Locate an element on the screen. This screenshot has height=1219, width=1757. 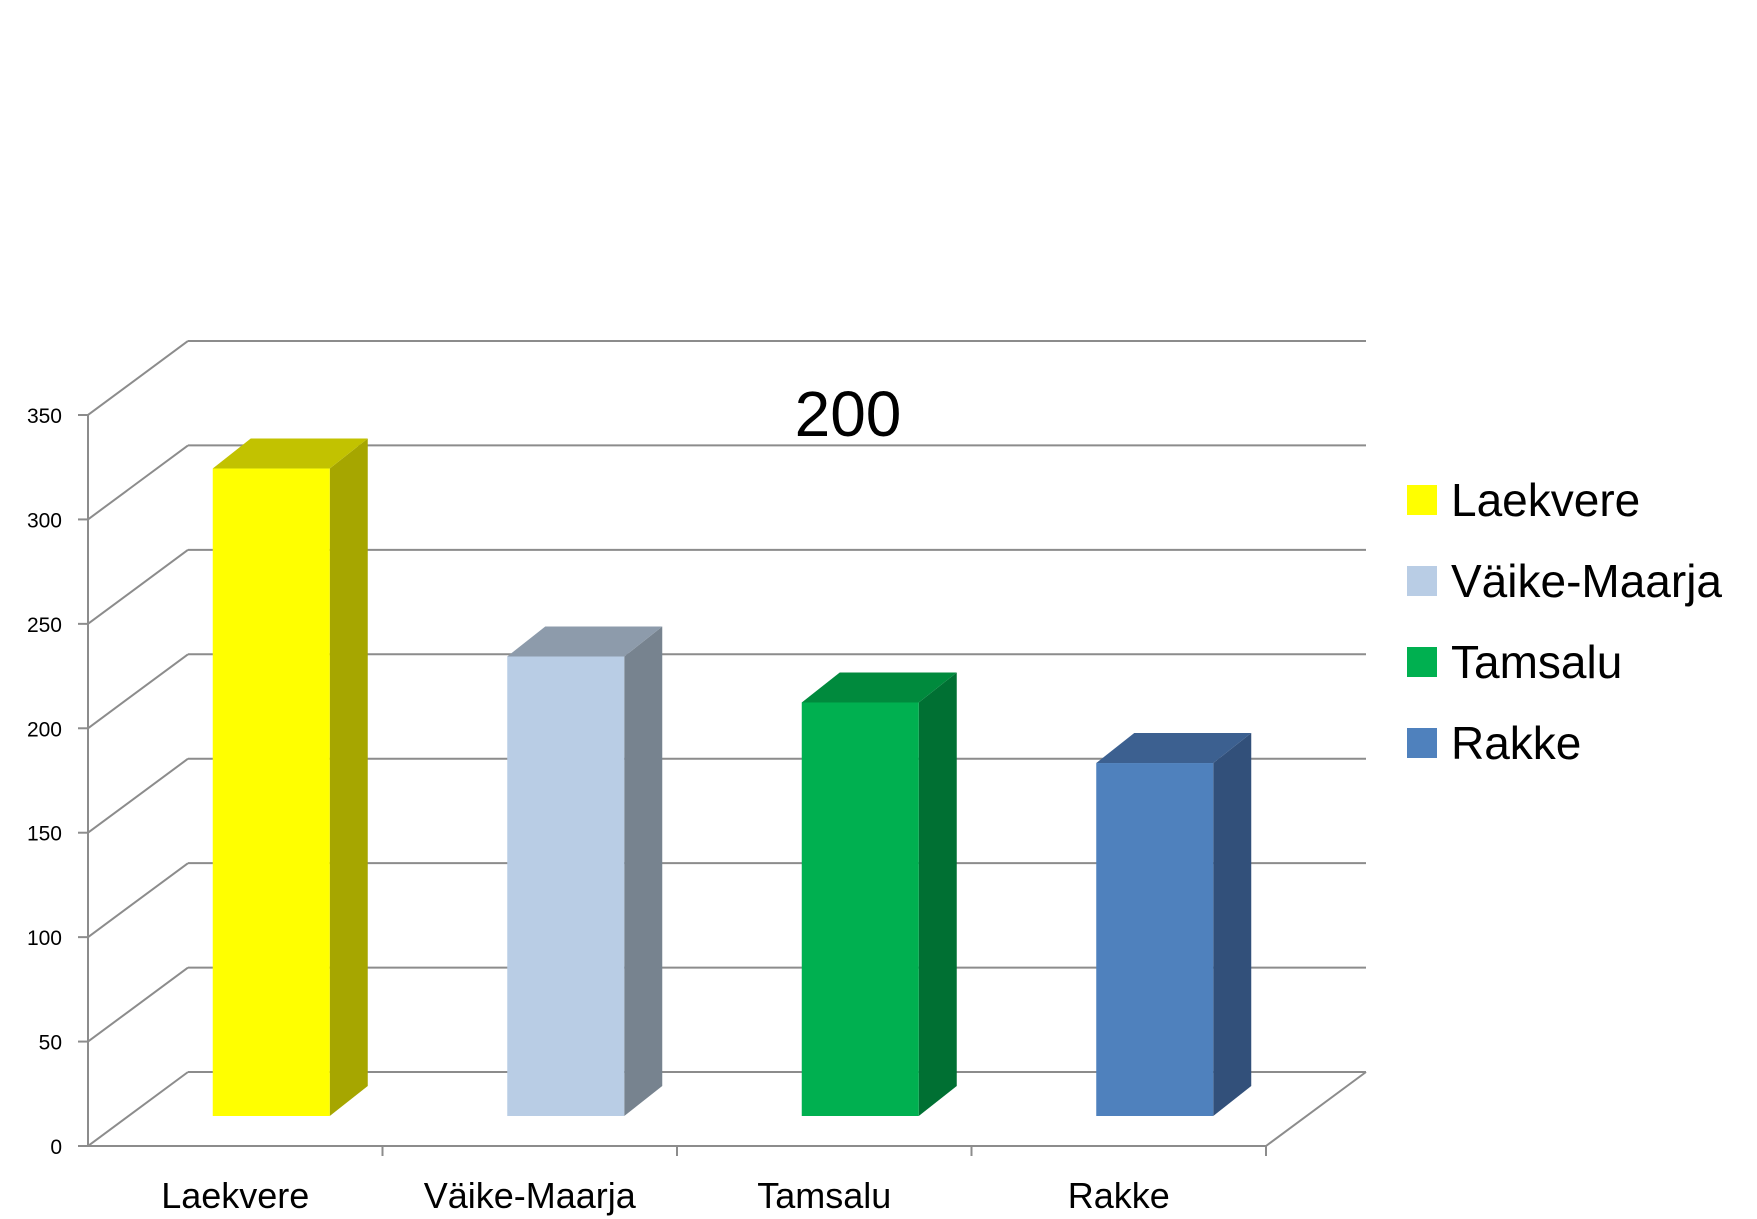
x-category-label: Laekvere is located at coordinates (235, 1195).